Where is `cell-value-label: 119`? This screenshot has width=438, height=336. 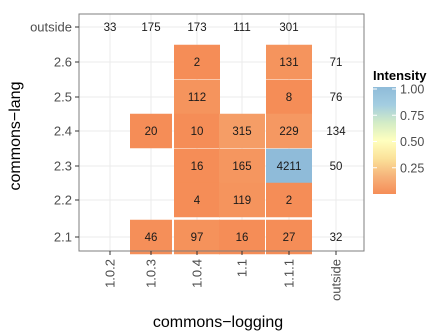 cell-value-label: 119 is located at coordinates (242, 201).